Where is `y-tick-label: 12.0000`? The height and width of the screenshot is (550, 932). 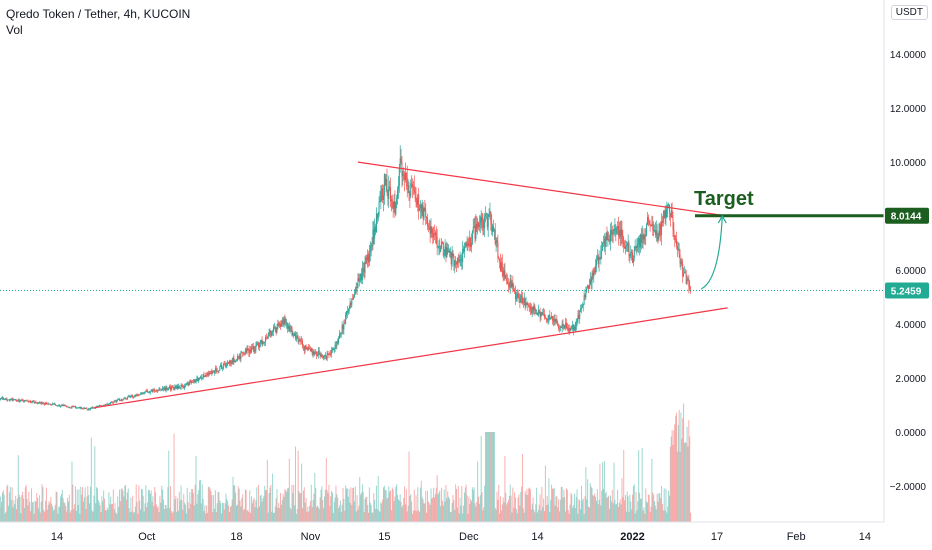 y-tick-label: 12.0000 is located at coordinates (908, 109).